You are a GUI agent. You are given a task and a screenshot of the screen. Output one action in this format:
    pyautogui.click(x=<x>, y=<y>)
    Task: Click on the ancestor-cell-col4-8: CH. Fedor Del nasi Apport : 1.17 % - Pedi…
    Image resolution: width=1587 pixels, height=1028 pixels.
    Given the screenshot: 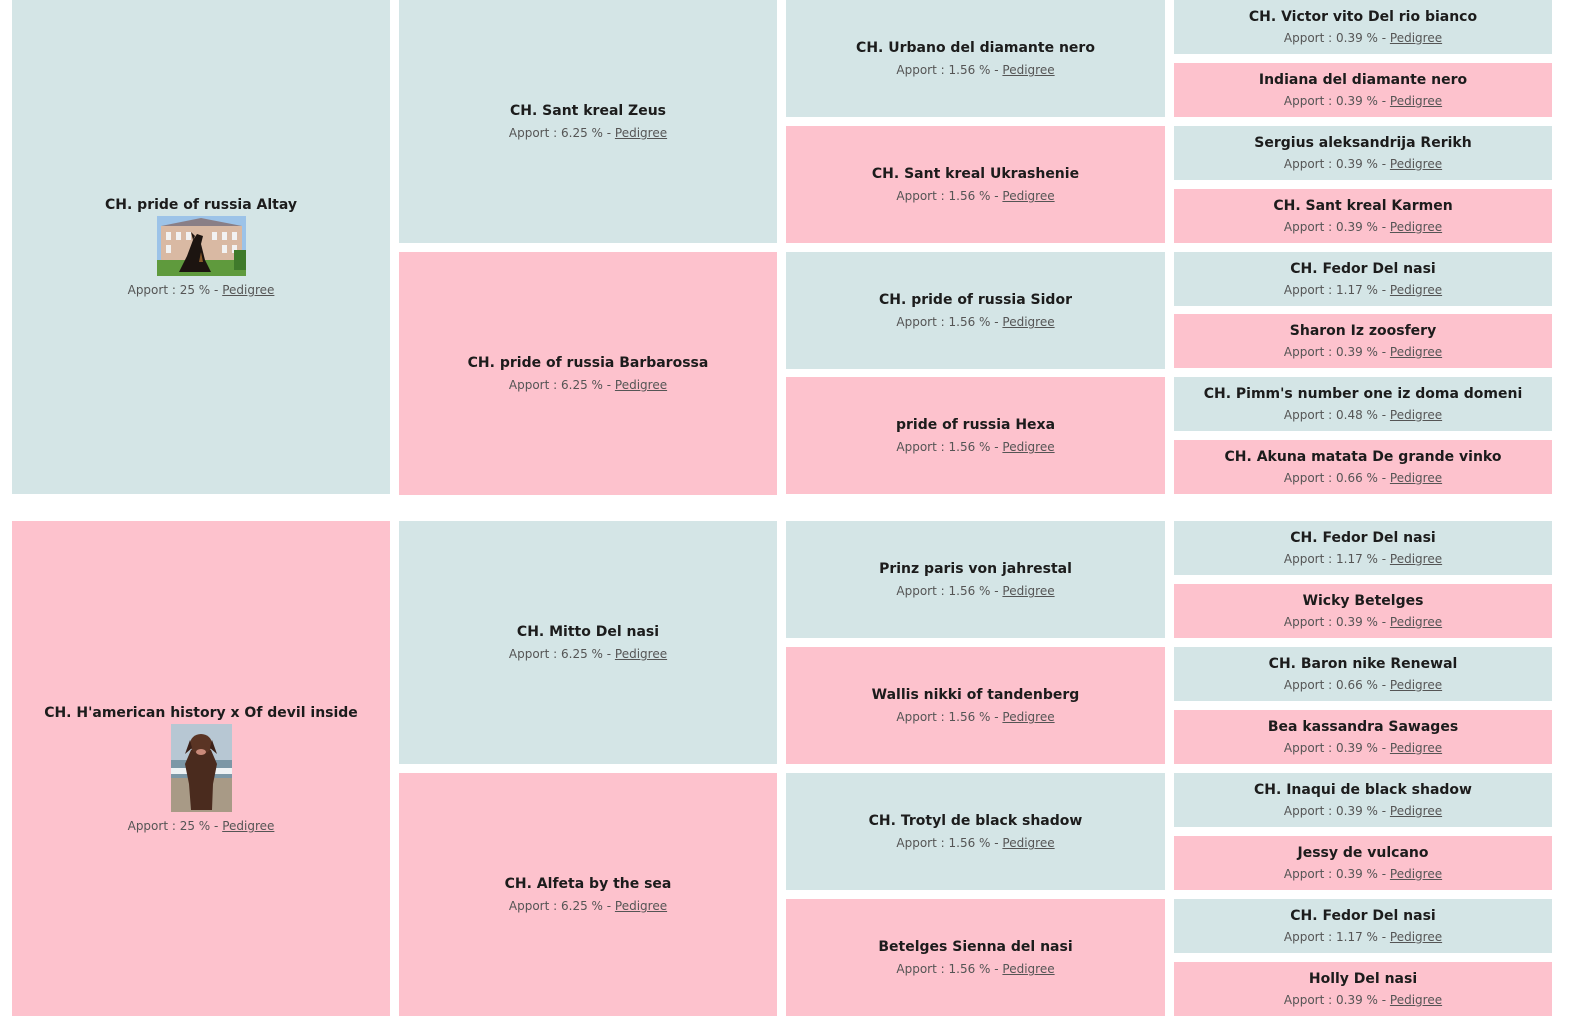 What is the action you would take?
    pyautogui.click(x=1363, y=548)
    